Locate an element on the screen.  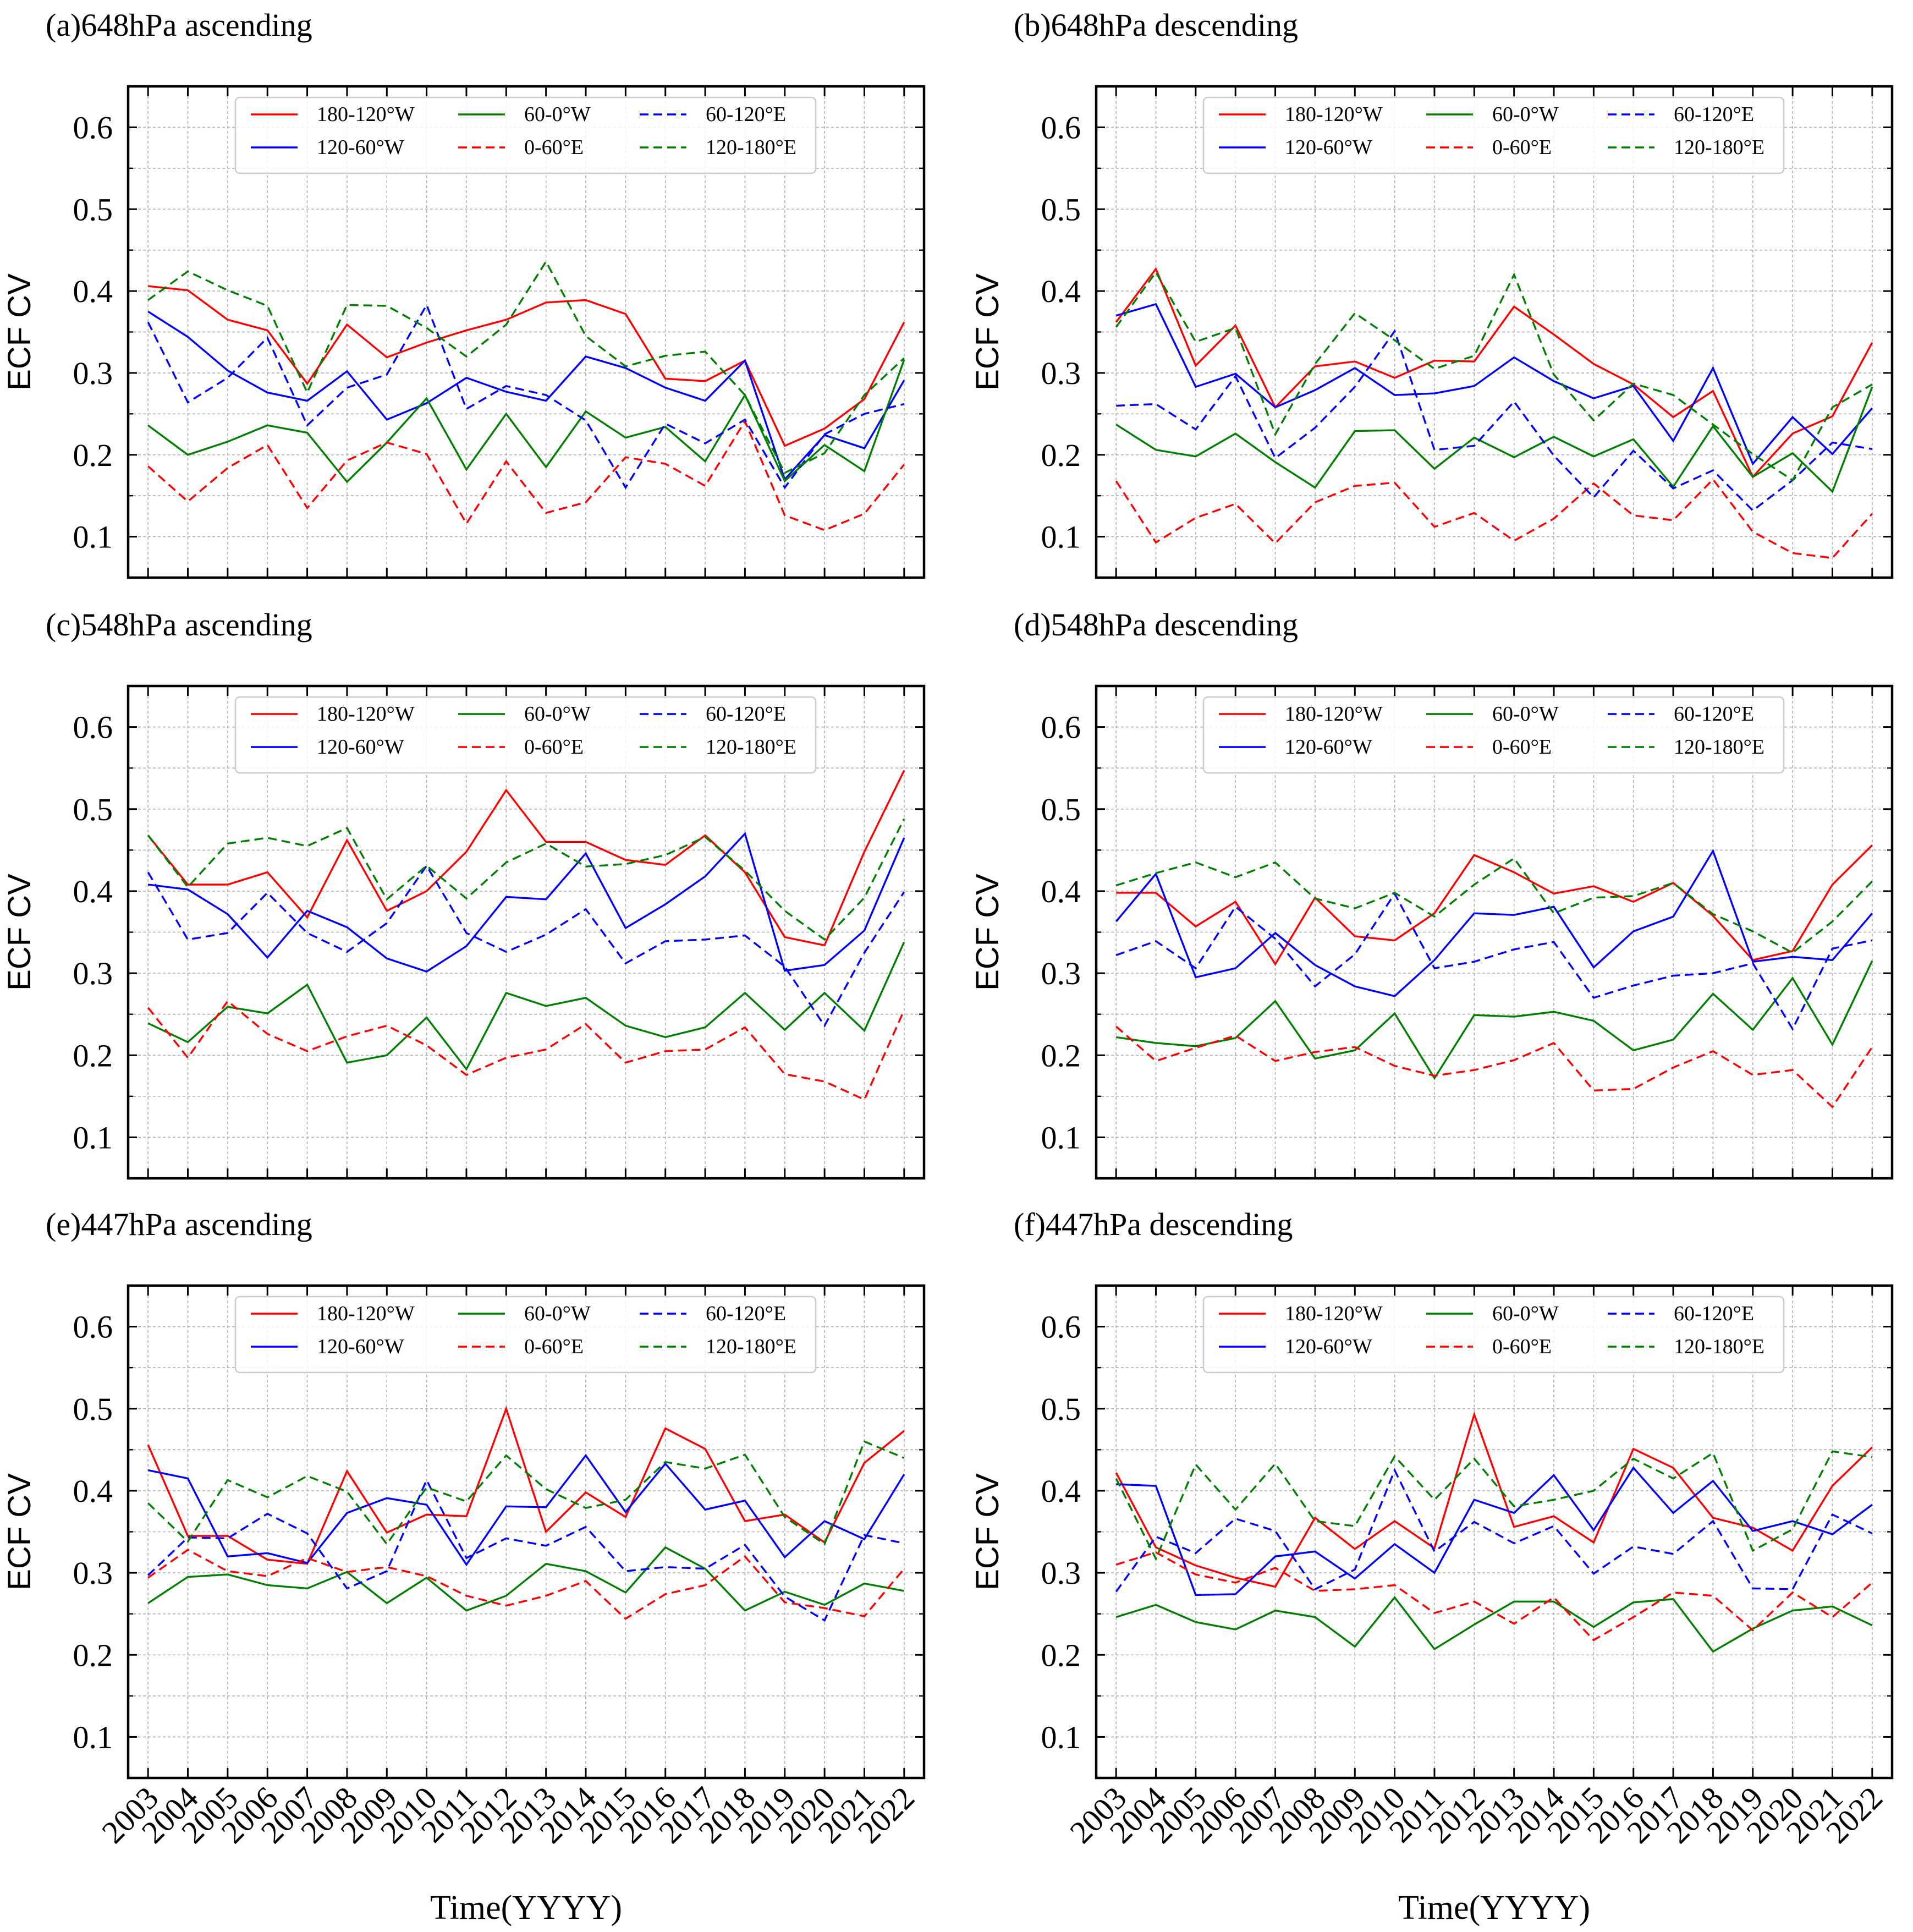
panel-title: (a)648hPa ascending is located at coordinates (179, 25).